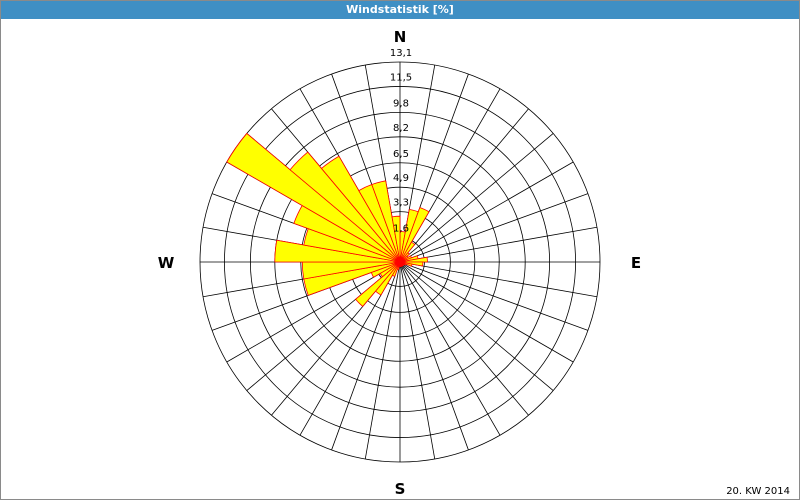  I want to click on r-tick-label: 9,8, so click(401, 103).